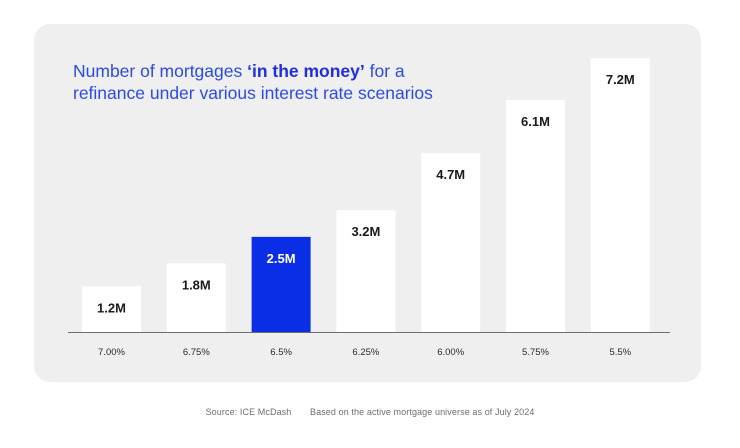  I want to click on data-label-6.75%: 1.8M, so click(196, 285).